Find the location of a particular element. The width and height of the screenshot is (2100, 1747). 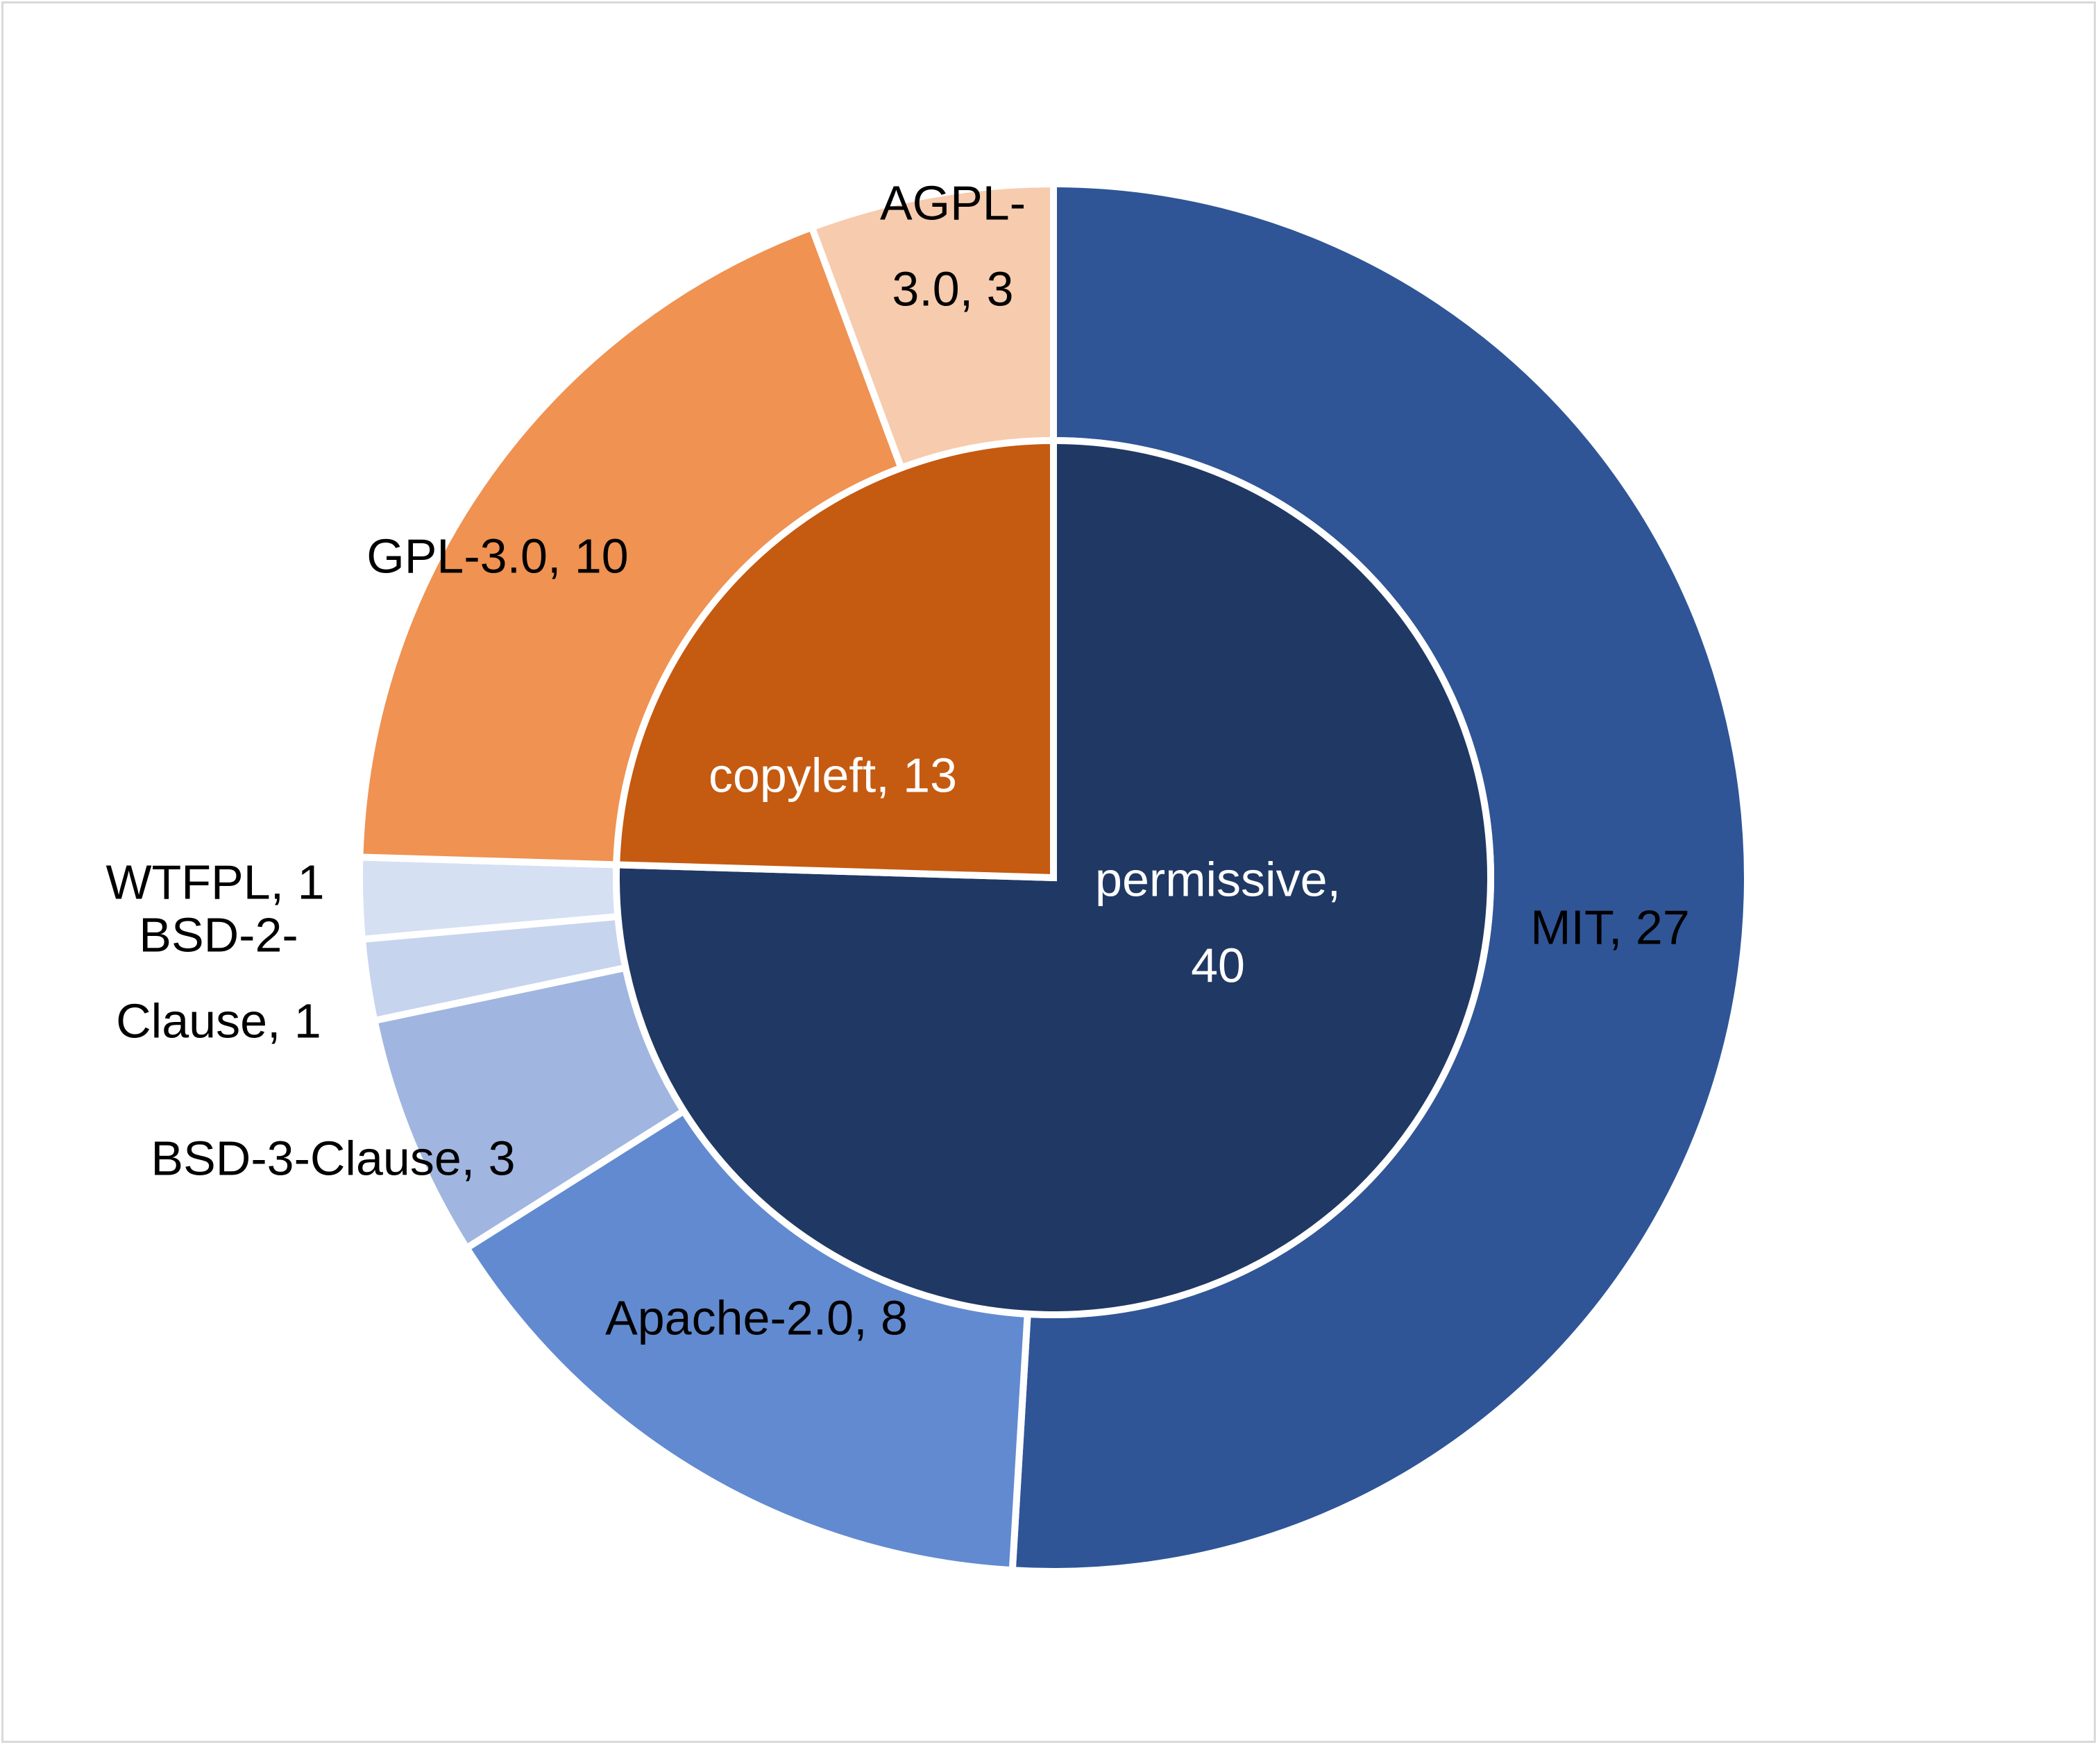

outer-label-line: Clause, 1 is located at coordinates (219, 1021).